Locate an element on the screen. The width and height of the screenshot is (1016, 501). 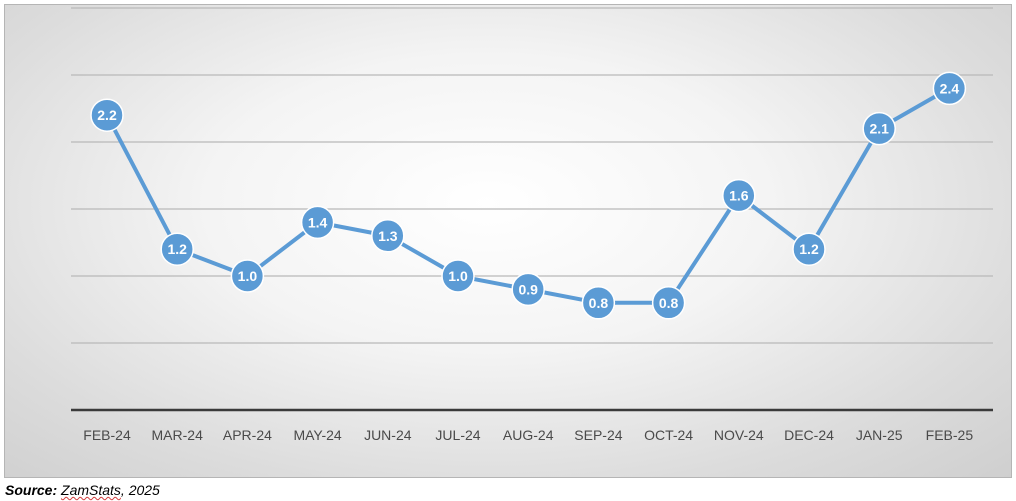
data-label: 2.4 is located at coordinates (950, 88).